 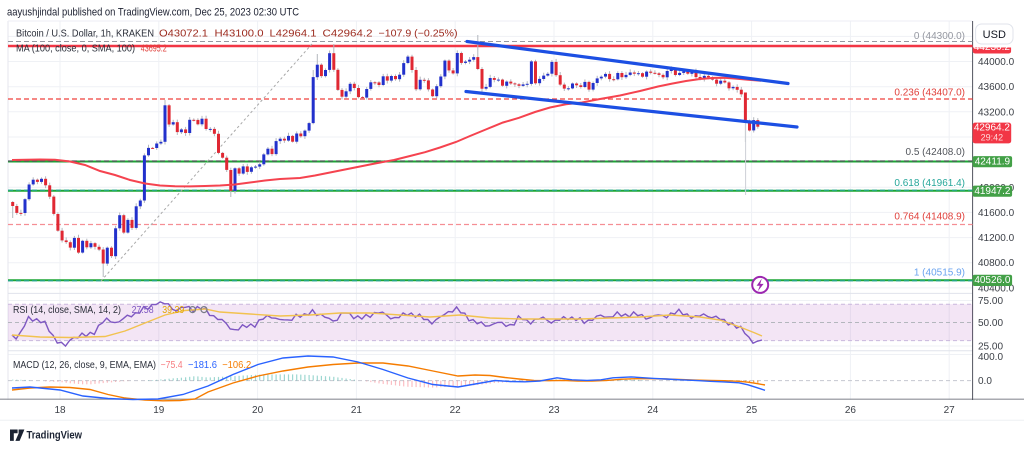 I want to click on svg-text: 27.58, so click(x=143, y=310).